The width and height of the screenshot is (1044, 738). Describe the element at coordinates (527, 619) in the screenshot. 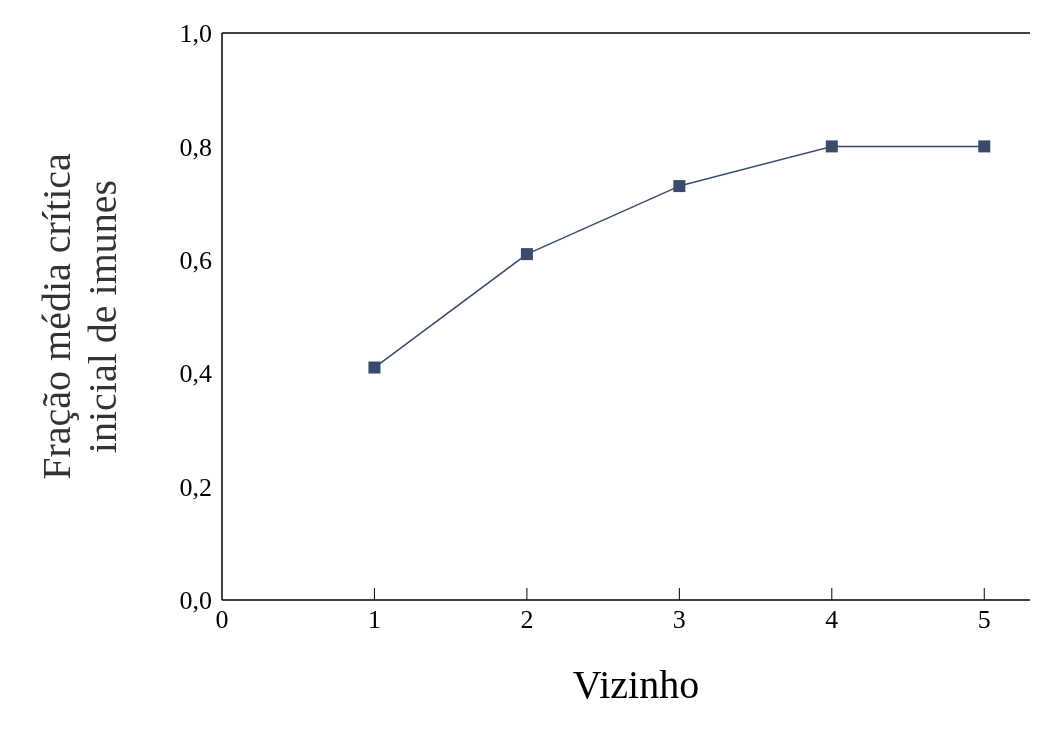

I see `x-tick-label: 2` at that location.